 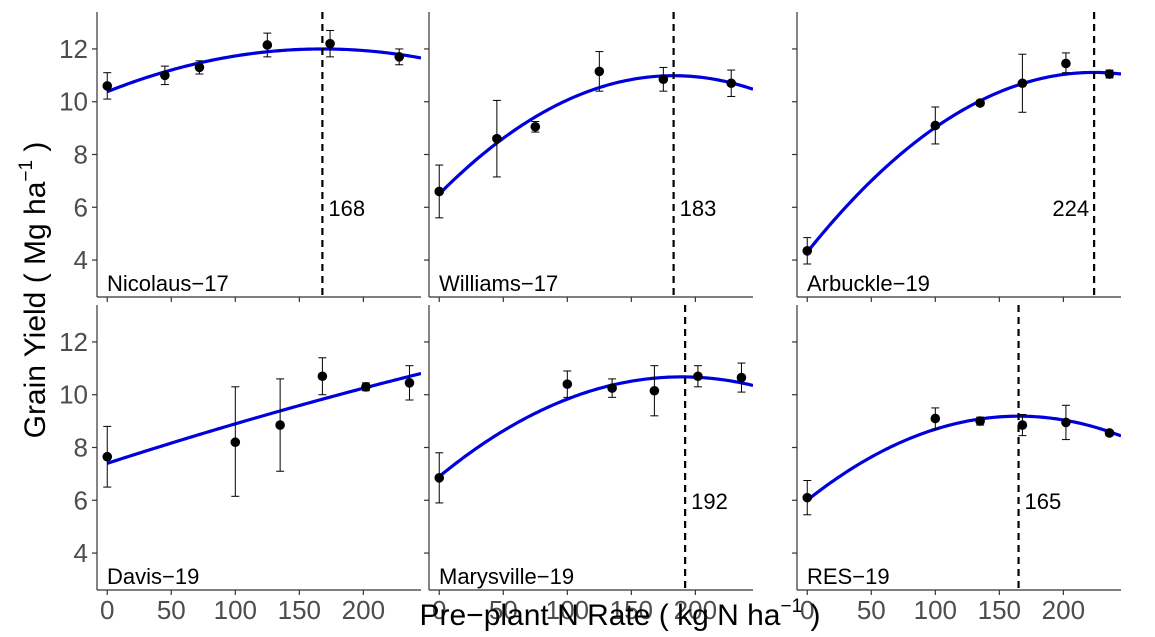 I want to click on panel-3: 224 Arbuckle−19, so click(x=956, y=157).